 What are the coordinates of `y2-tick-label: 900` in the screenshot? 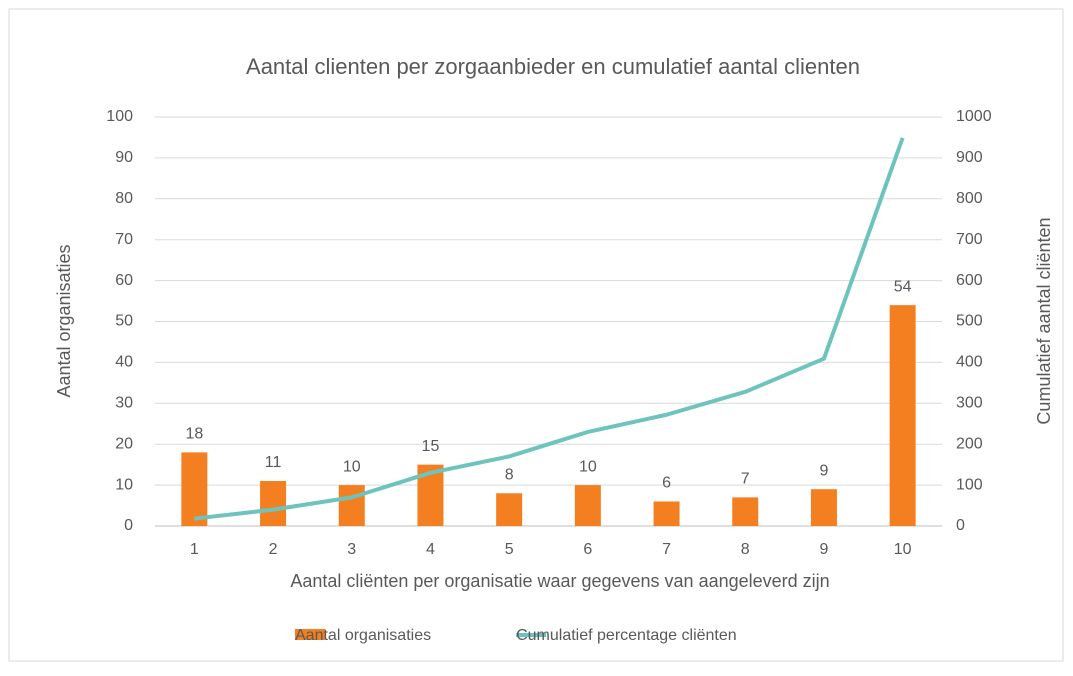 It's located at (969, 157).